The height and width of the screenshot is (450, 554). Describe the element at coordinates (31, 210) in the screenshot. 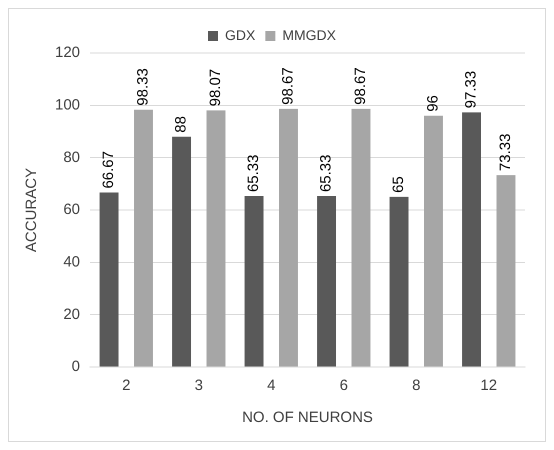

I see `y-axis-title: ACCURACY` at that location.